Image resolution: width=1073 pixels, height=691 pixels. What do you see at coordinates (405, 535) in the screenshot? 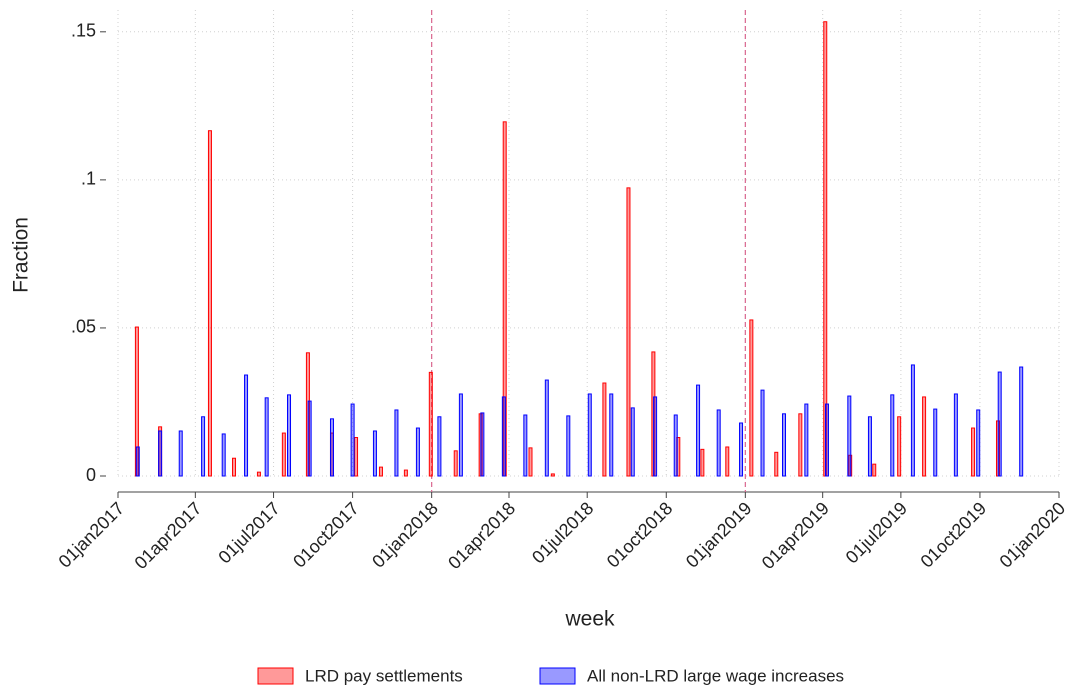
I see `x-tick-label: 01jan2018` at bounding box center [405, 535].